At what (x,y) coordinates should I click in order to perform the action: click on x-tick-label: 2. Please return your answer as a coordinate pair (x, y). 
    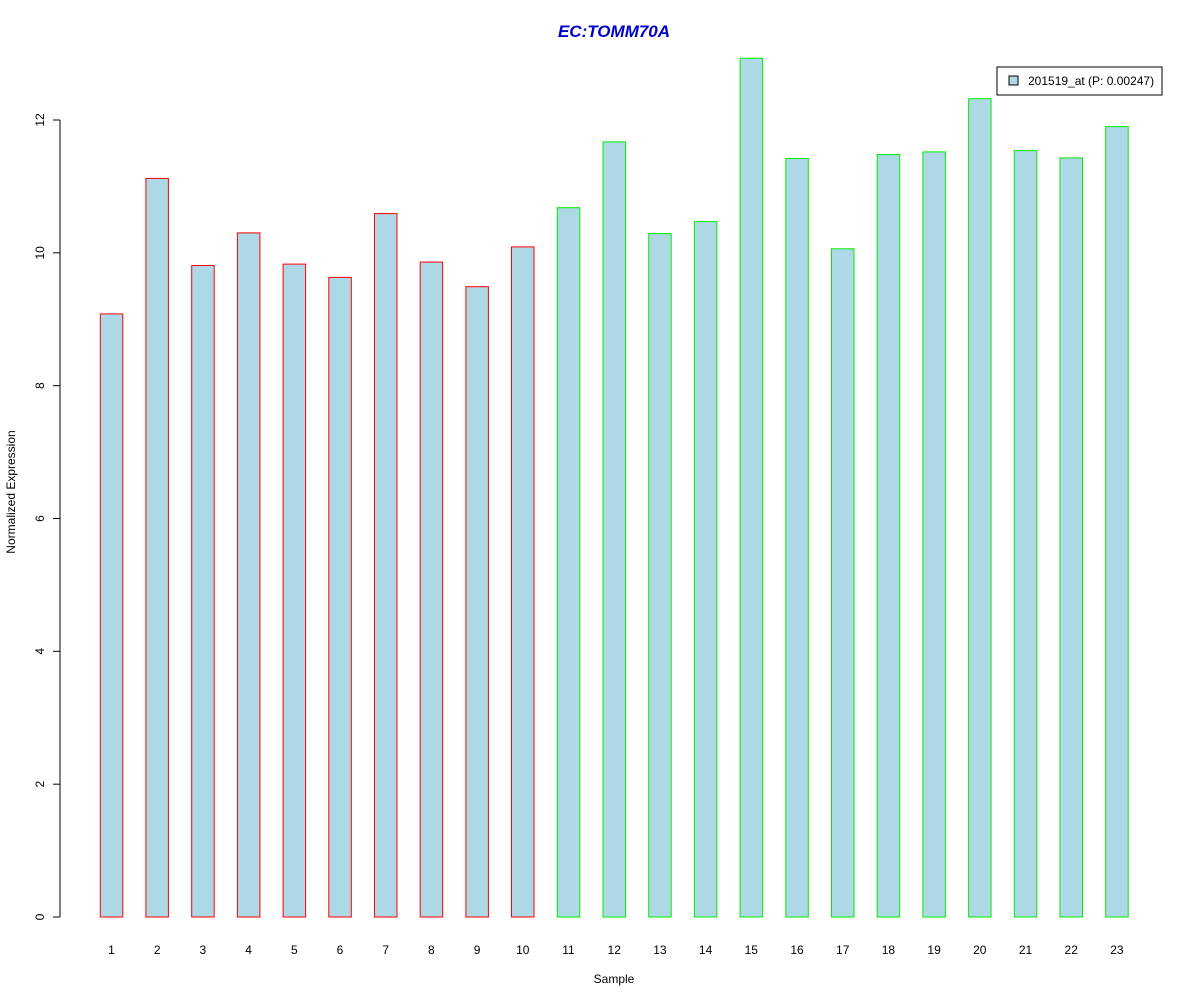
    Looking at the image, I should click on (157, 950).